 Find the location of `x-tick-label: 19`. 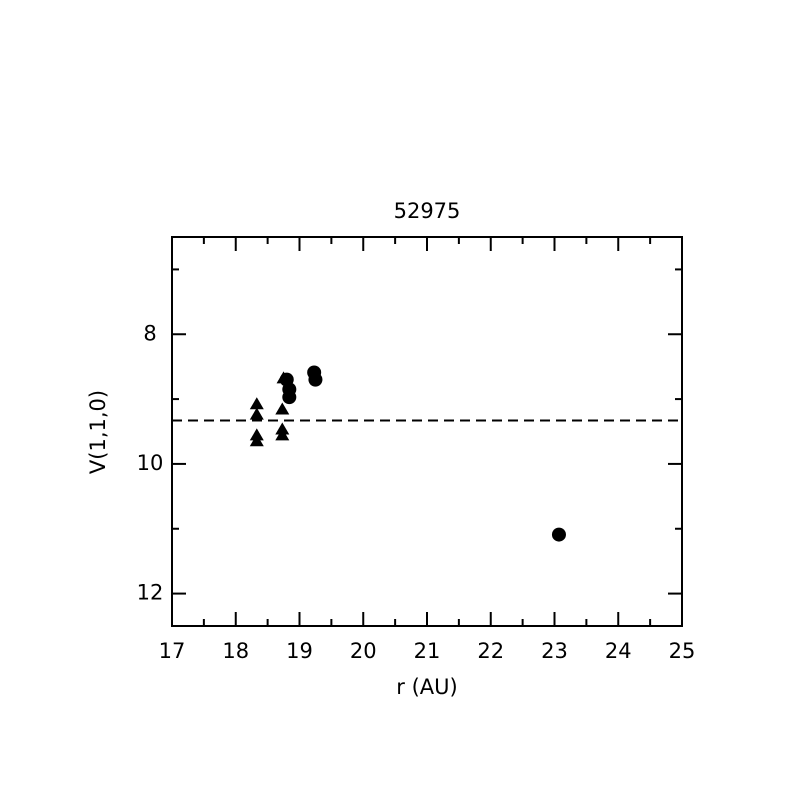

x-tick-label: 19 is located at coordinates (299, 651).